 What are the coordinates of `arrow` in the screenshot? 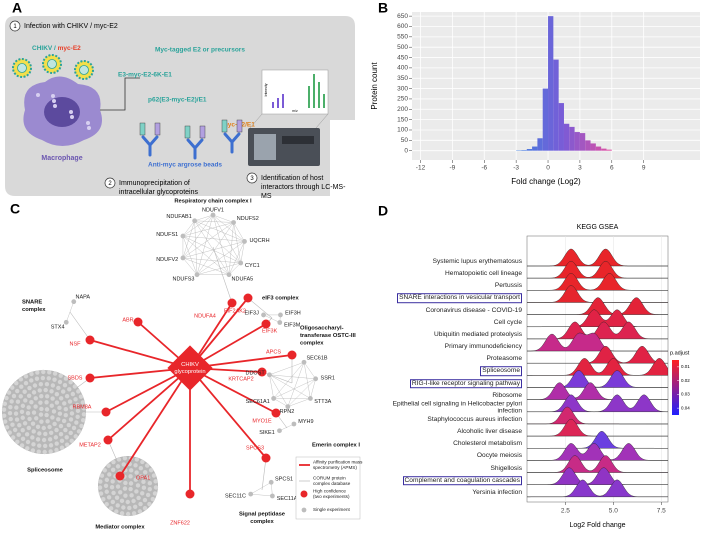 It's located at (120, 94).